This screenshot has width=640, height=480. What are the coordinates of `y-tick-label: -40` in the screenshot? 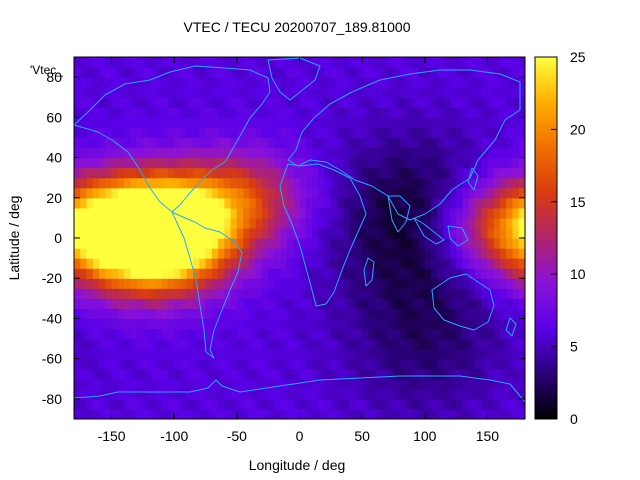 It's located at (52, 318).